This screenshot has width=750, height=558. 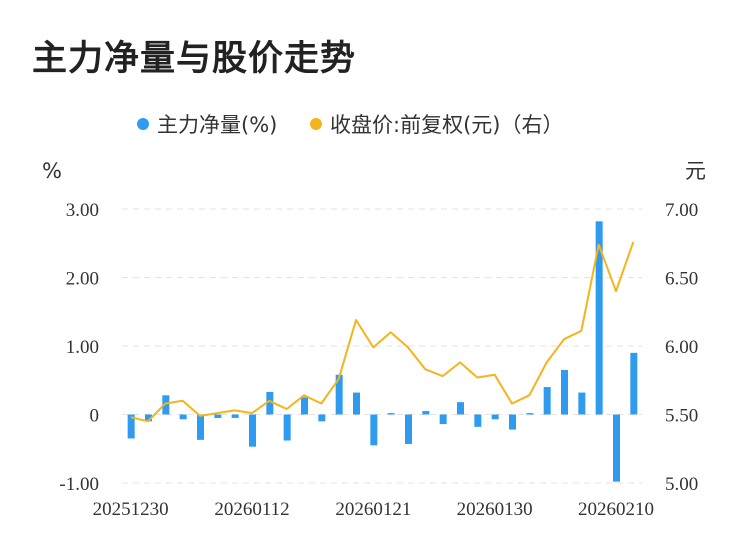 What do you see at coordinates (82, 210) in the screenshot?
I see `left-tick-label: 3.00` at bounding box center [82, 210].